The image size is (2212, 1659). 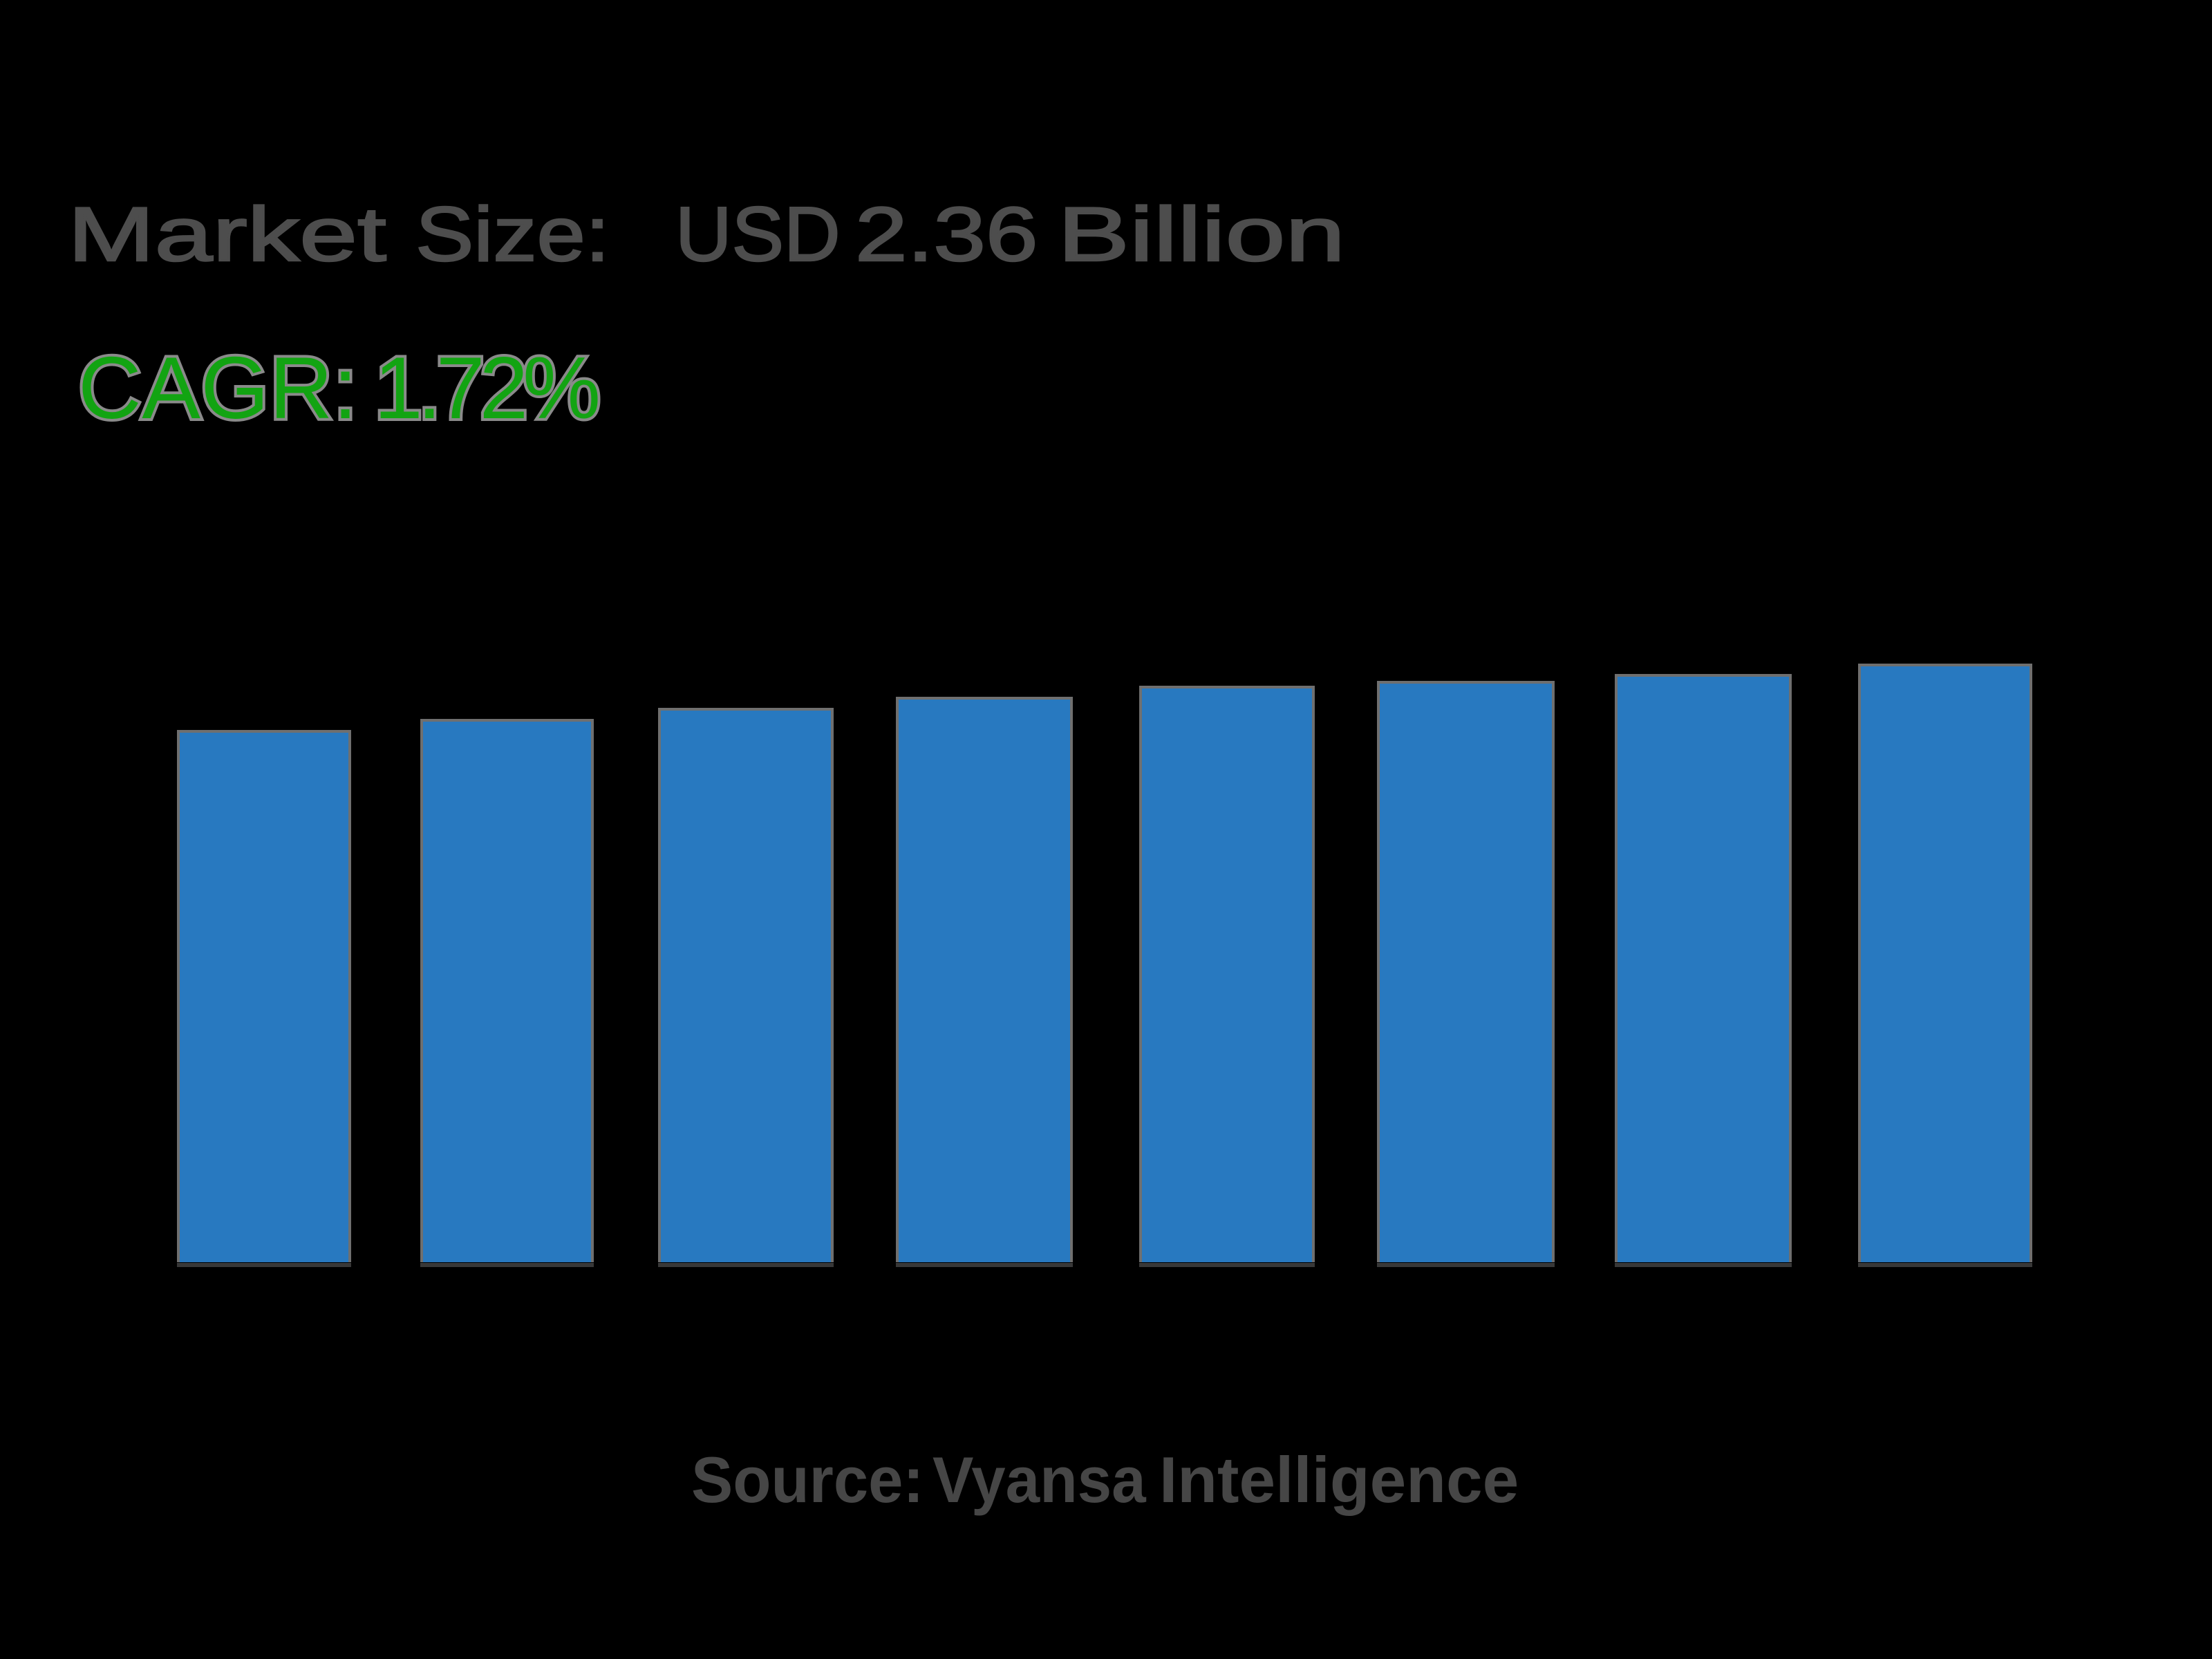 What do you see at coordinates (486, 388) in the screenshot?
I see `svg-text: 1.72%` at bounding box center [486, 388].